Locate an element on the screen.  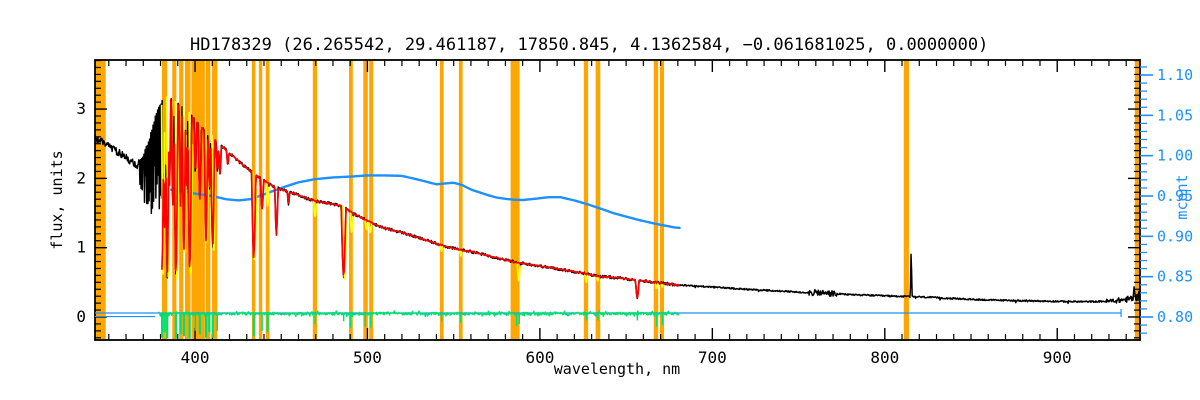
flux-tick-label: 0 is located at coordinates (81, 316).